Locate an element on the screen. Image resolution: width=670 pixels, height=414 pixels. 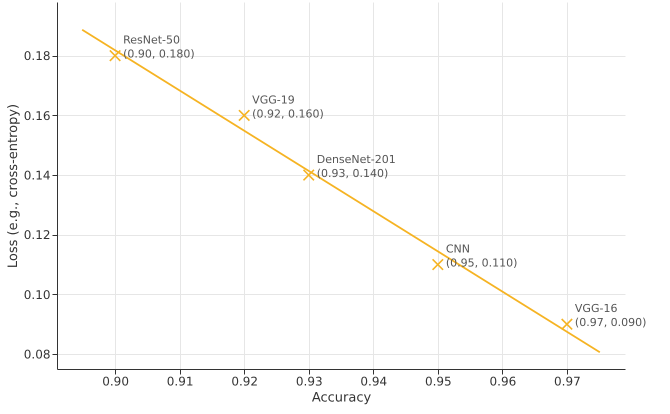
x-tick-label: 0.93 is located at coordinates (309, 381).